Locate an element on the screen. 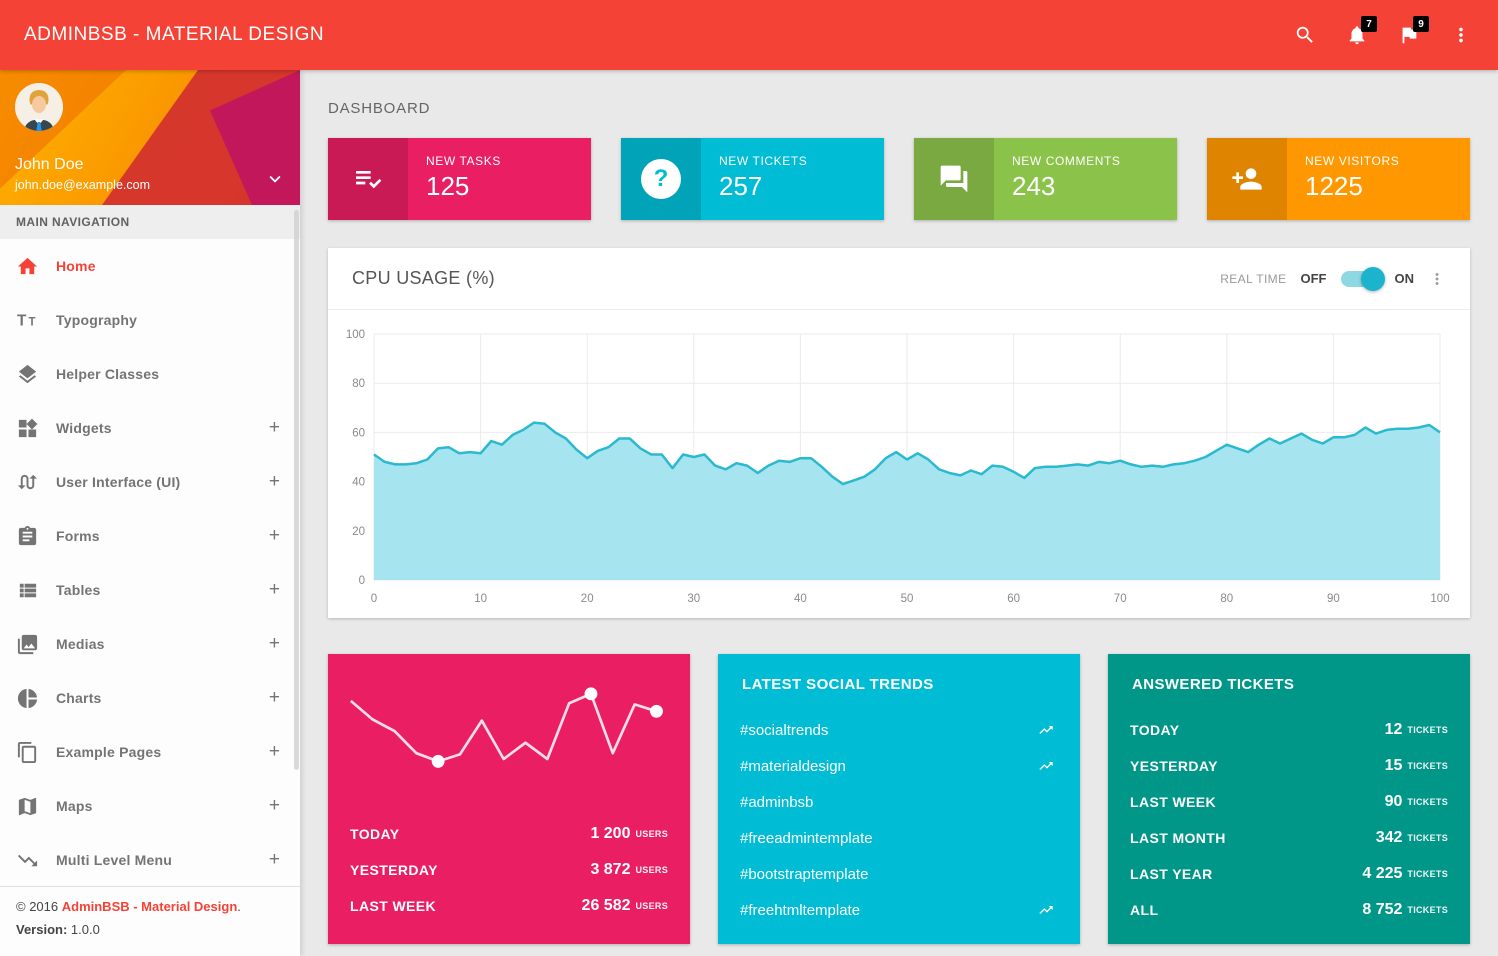 The width and height of the screenshot is (1498, 956). playlist-check-icon is located at coordinates (368, 179).